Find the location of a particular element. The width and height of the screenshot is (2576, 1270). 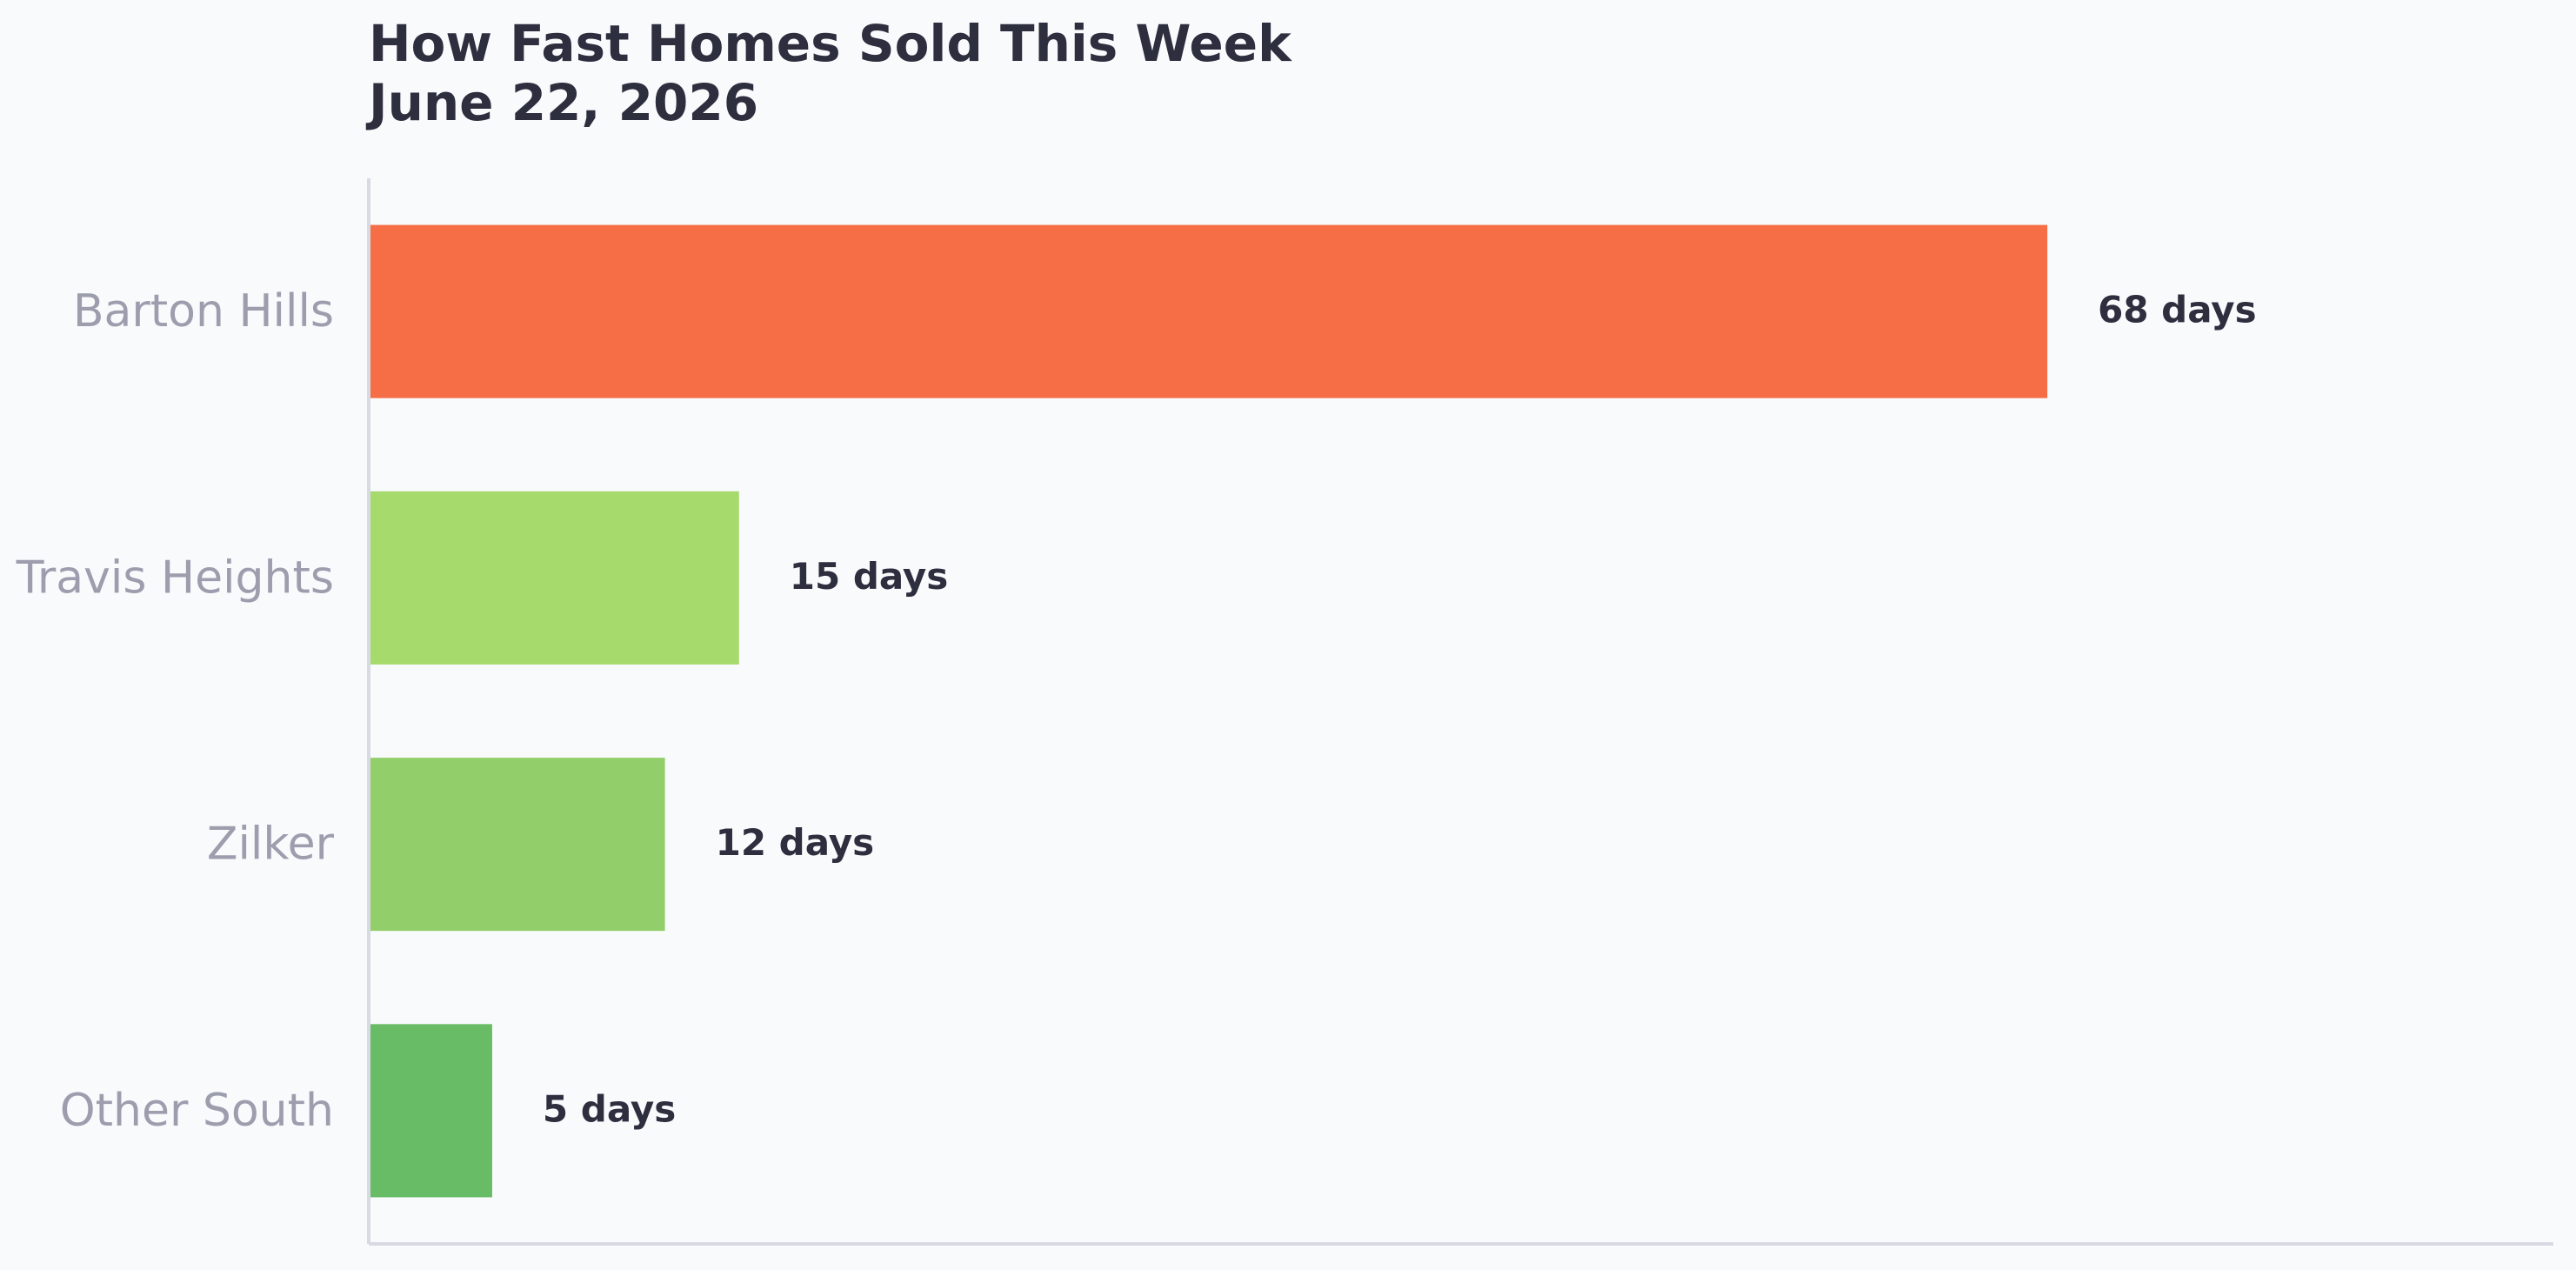

category-label: Other South is located at coordinates (197, 1111).